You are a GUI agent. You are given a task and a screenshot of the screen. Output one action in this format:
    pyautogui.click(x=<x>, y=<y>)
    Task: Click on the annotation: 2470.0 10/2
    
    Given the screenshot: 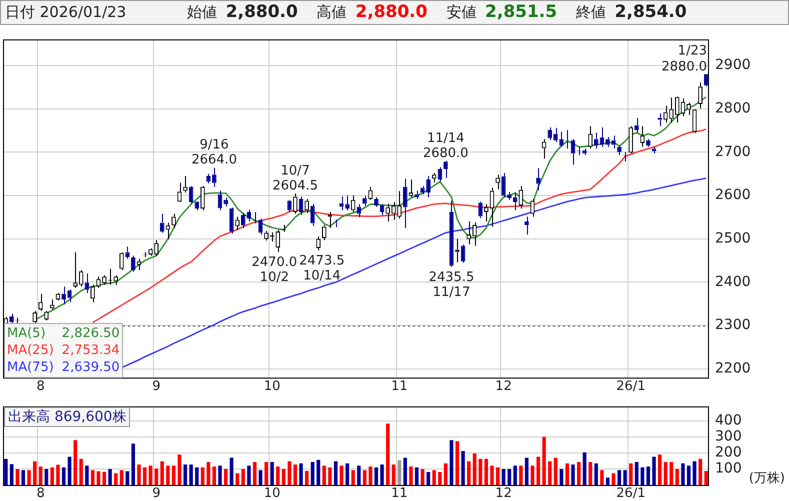 What is the action you would take?
    pyautogui.click(x=275, y=269)
    